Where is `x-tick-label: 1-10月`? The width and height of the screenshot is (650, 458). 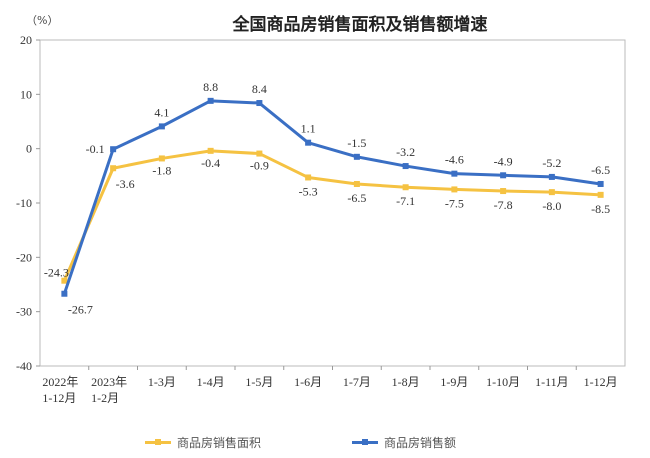 x-tick-label: 1-10月 is located at coordinates (503, 382).